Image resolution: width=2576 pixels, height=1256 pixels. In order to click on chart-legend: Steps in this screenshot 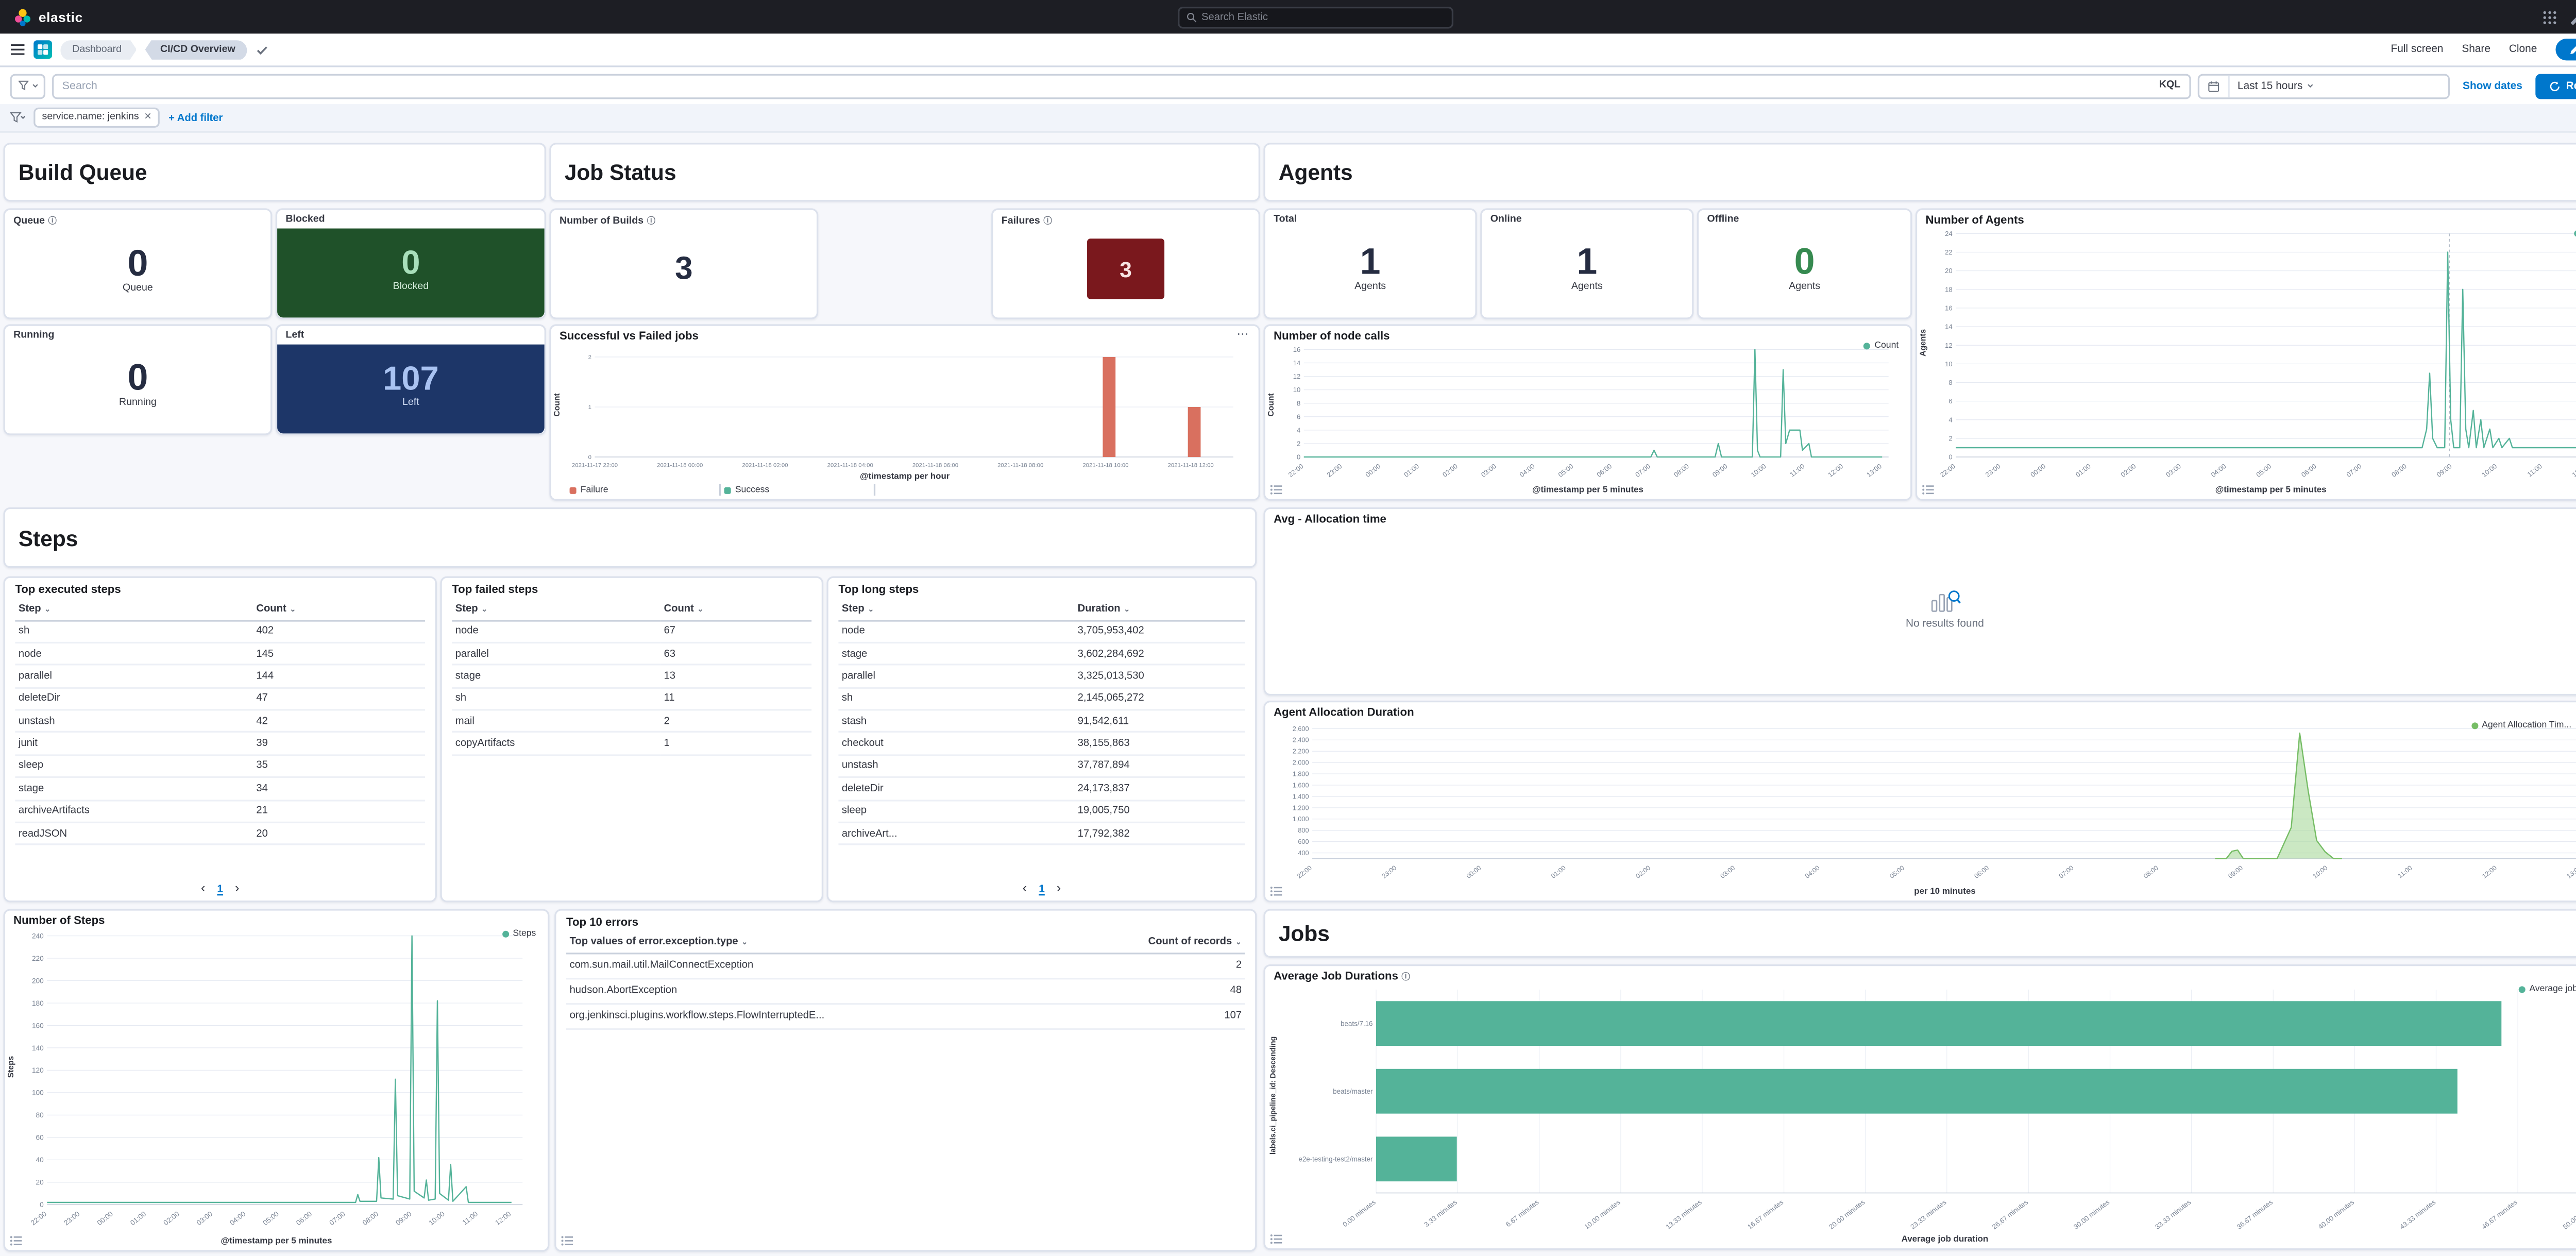, I will do `click(519, 934)`.